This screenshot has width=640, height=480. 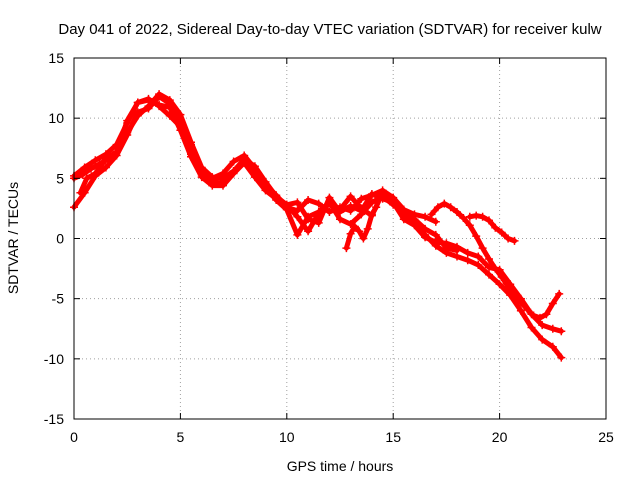 What do you see at coordinates (58, 299) in the screenshot?
I see `y-tick-label: -5` at bounding box center [58, 299].